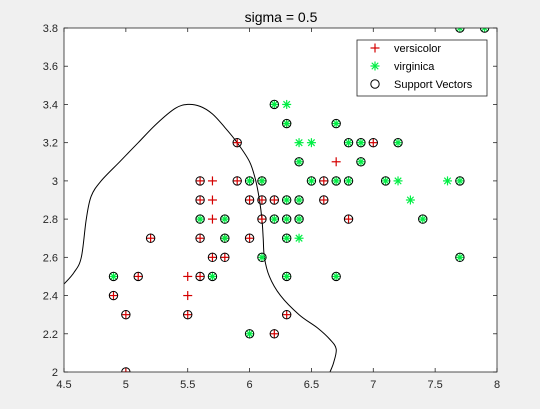  I want to click on y-tick-label: 2.2, so click(50, 335).